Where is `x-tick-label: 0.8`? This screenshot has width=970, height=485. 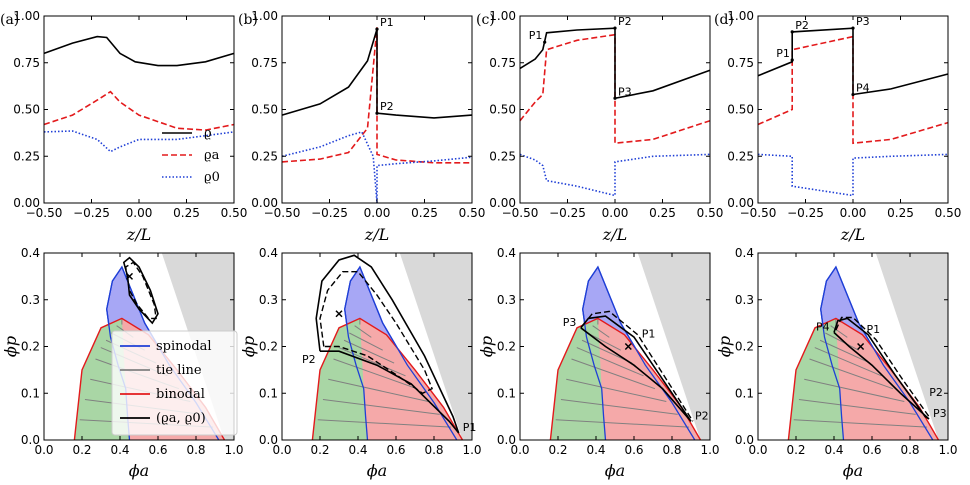
x-tick-label: 0.8 is located at coordinates (671, 450).